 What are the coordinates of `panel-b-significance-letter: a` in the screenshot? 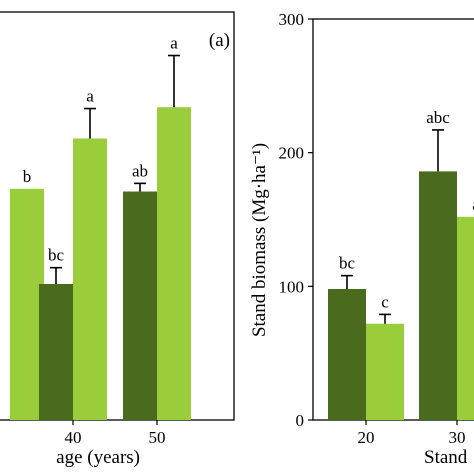 It's located at (473, 204).